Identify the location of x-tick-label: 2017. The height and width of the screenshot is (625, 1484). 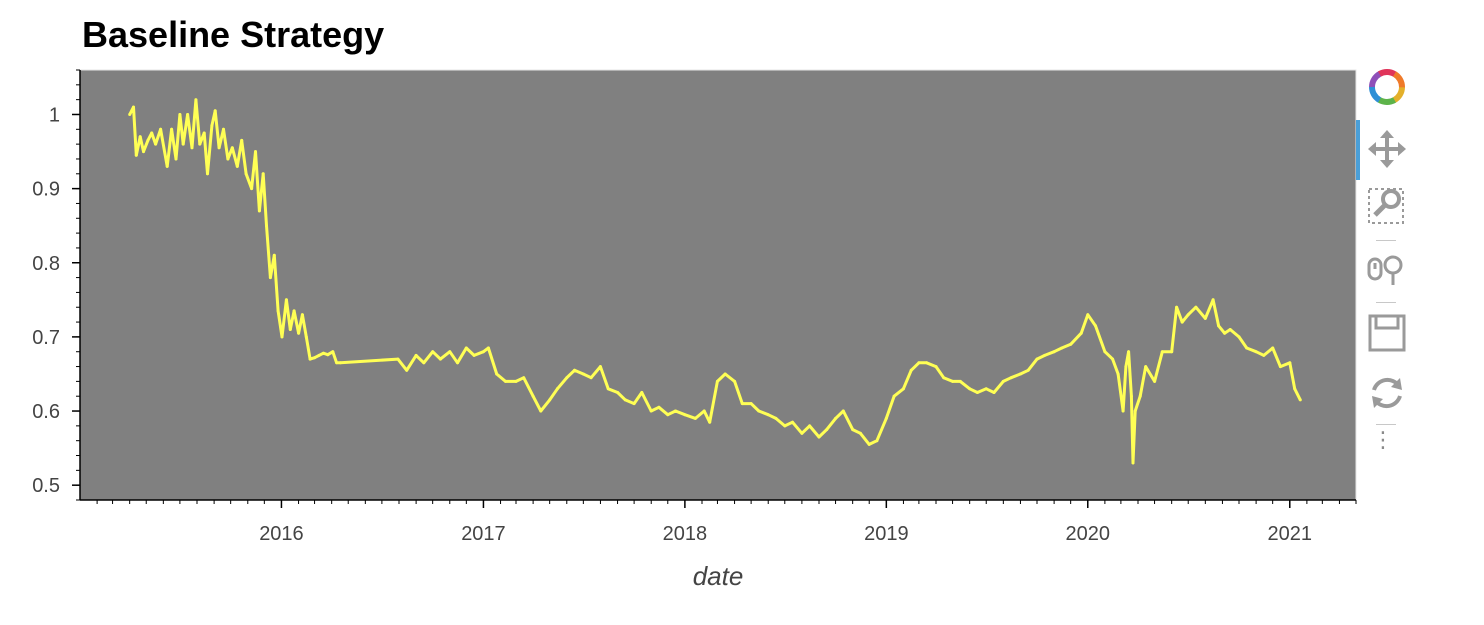
(483, 534).